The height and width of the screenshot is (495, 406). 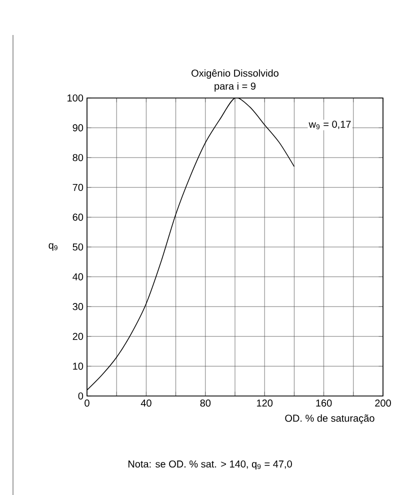 I want to click on y-tick-label: 70, so click(x=78, y=187).